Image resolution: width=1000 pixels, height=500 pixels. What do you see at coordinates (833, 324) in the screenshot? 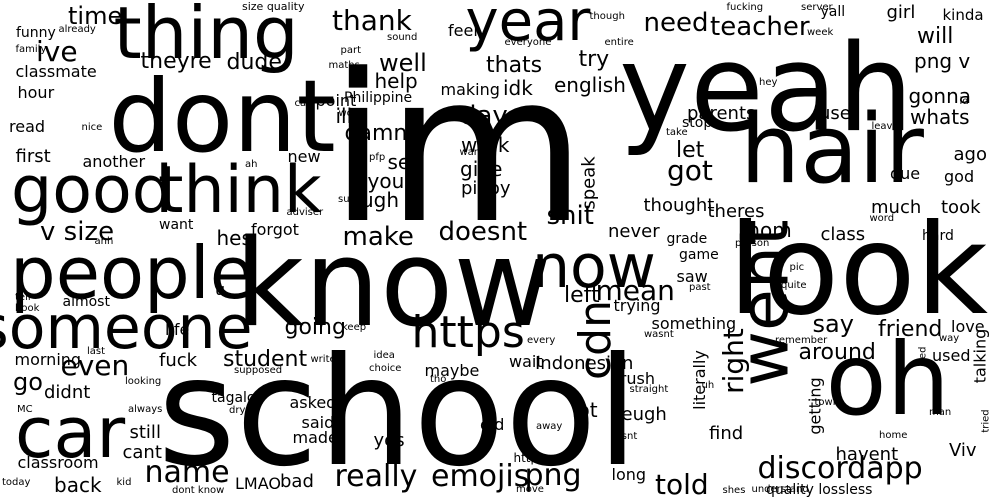
I see `word-say-30: say` at bounding box center [833, 324].